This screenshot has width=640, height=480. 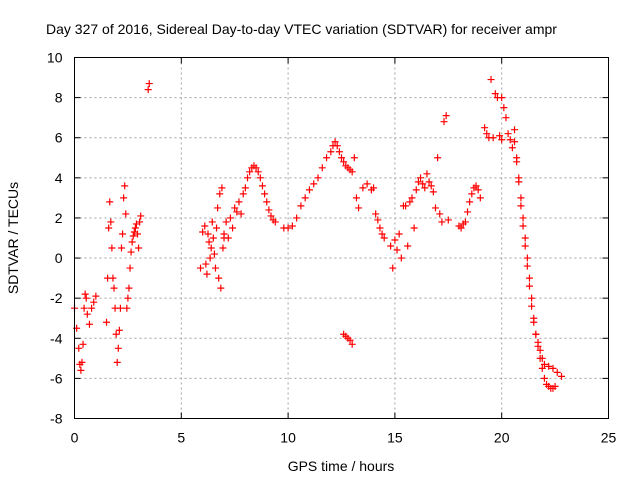 What do you see at coordinates (59, 258) in the screenshot?
I see `y-tick-label: 0` at bounding box center [59, 258].